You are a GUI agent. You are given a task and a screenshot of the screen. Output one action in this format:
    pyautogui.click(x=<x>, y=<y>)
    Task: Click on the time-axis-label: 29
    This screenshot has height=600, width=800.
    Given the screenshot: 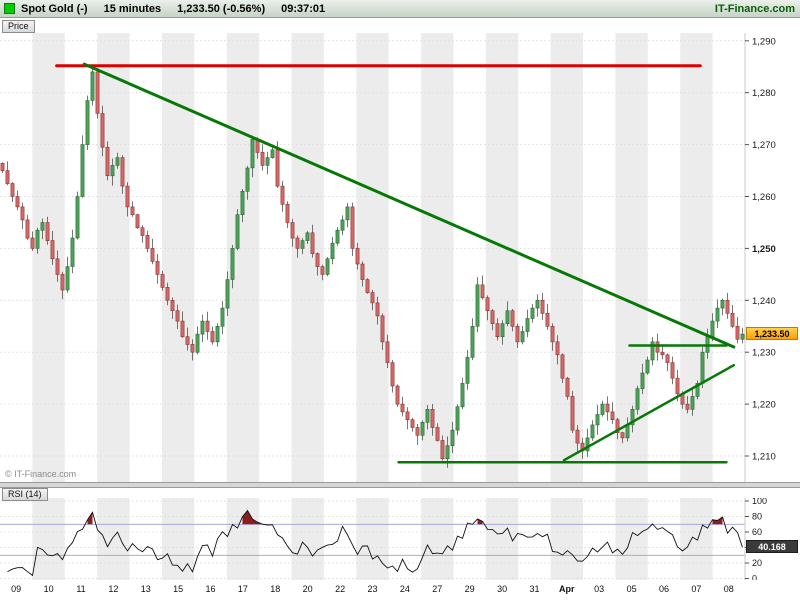 What is the action you would take?
    pyautogui.click(x=469, y=589)
    